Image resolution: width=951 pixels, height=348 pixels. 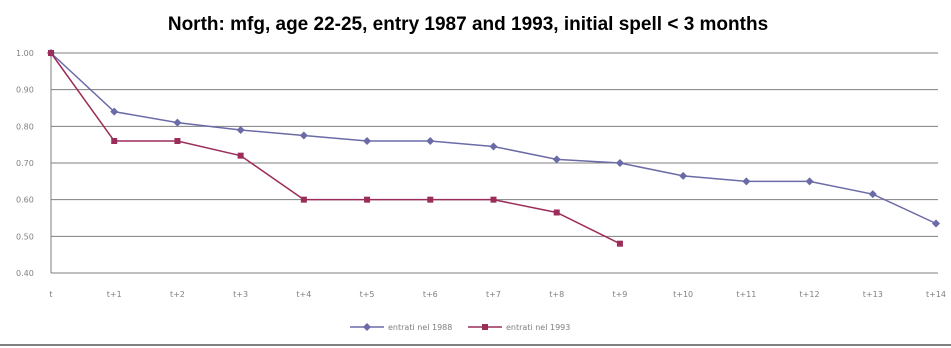 What do you see at coordinates (25, 90) in the screenshot?
I see `y-tick-label: 0.90` at bounding box center [25, 90].